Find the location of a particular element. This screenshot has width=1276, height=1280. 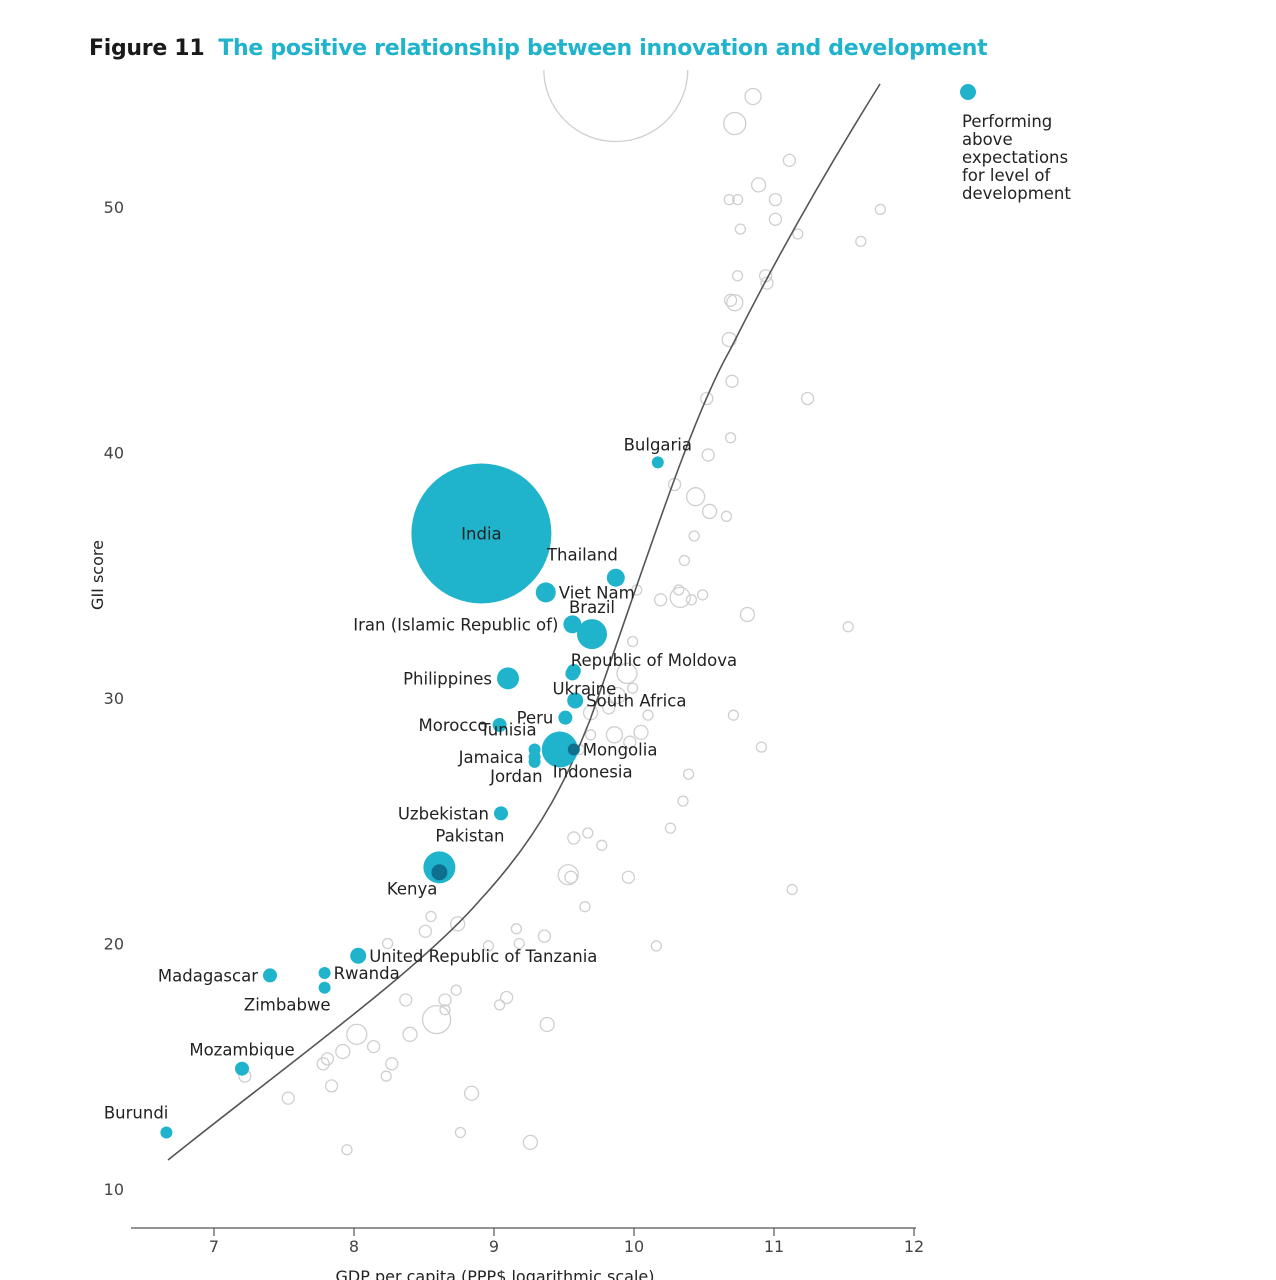

point-label: Morocco is located at coordinates (453, 725).